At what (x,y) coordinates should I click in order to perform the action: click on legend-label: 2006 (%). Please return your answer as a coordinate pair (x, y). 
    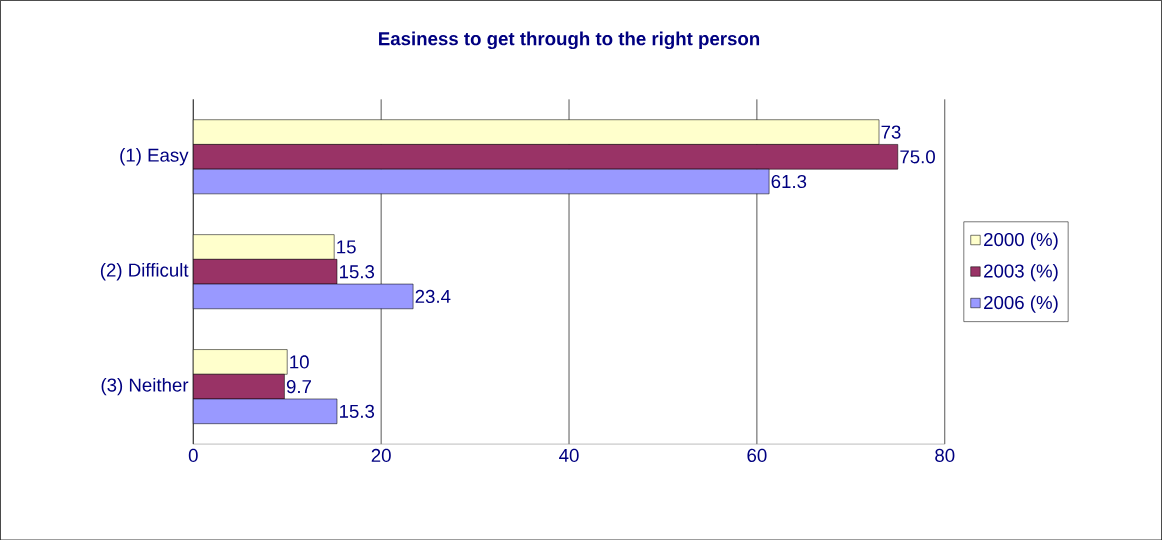
    Looking at the image, I should click on (1021, 304).